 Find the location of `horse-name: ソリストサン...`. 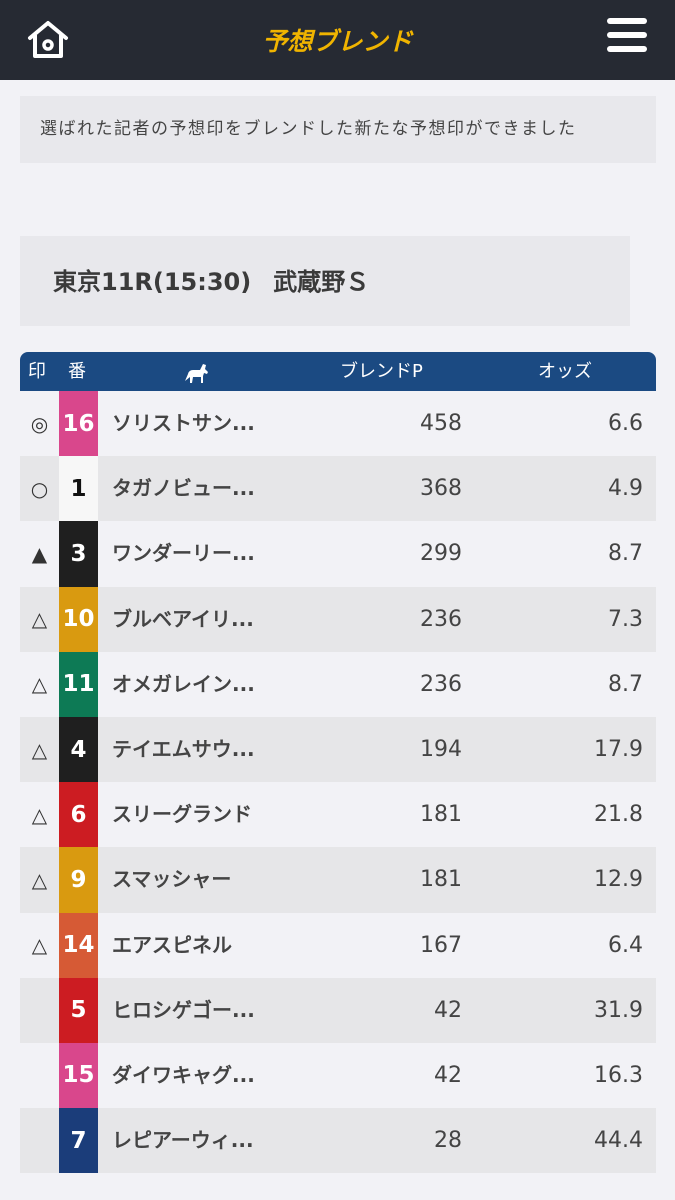

horse-name: ソリストサン... is located at coordinates (183, 423).